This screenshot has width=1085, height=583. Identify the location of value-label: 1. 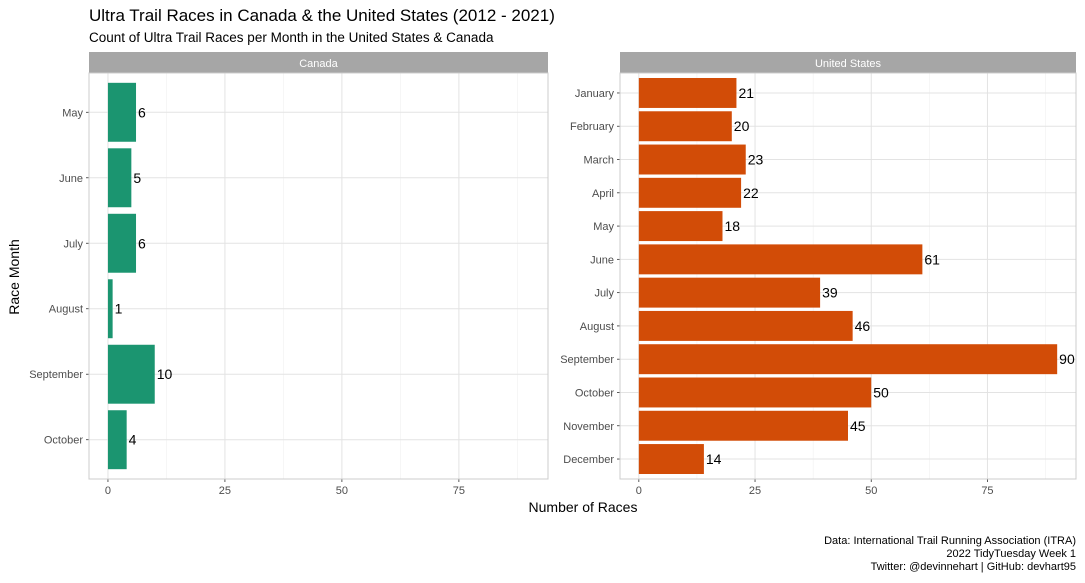
(119, 309).